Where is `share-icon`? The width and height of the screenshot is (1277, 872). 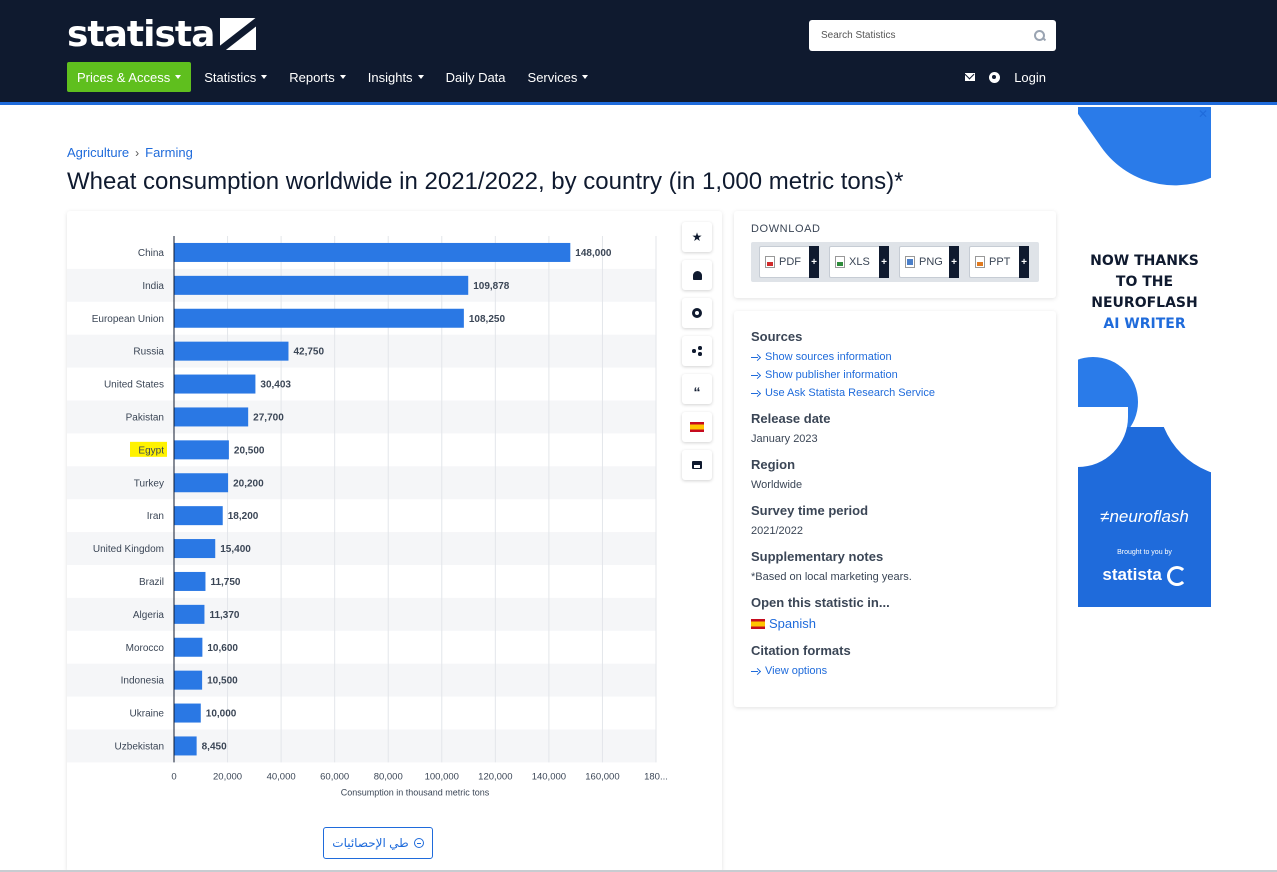 share-icon is located at coordinates (697, 351).